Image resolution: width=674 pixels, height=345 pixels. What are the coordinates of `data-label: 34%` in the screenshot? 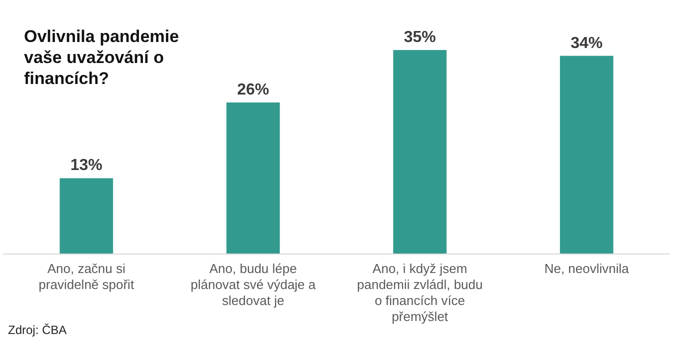 It's located at (586, 43).